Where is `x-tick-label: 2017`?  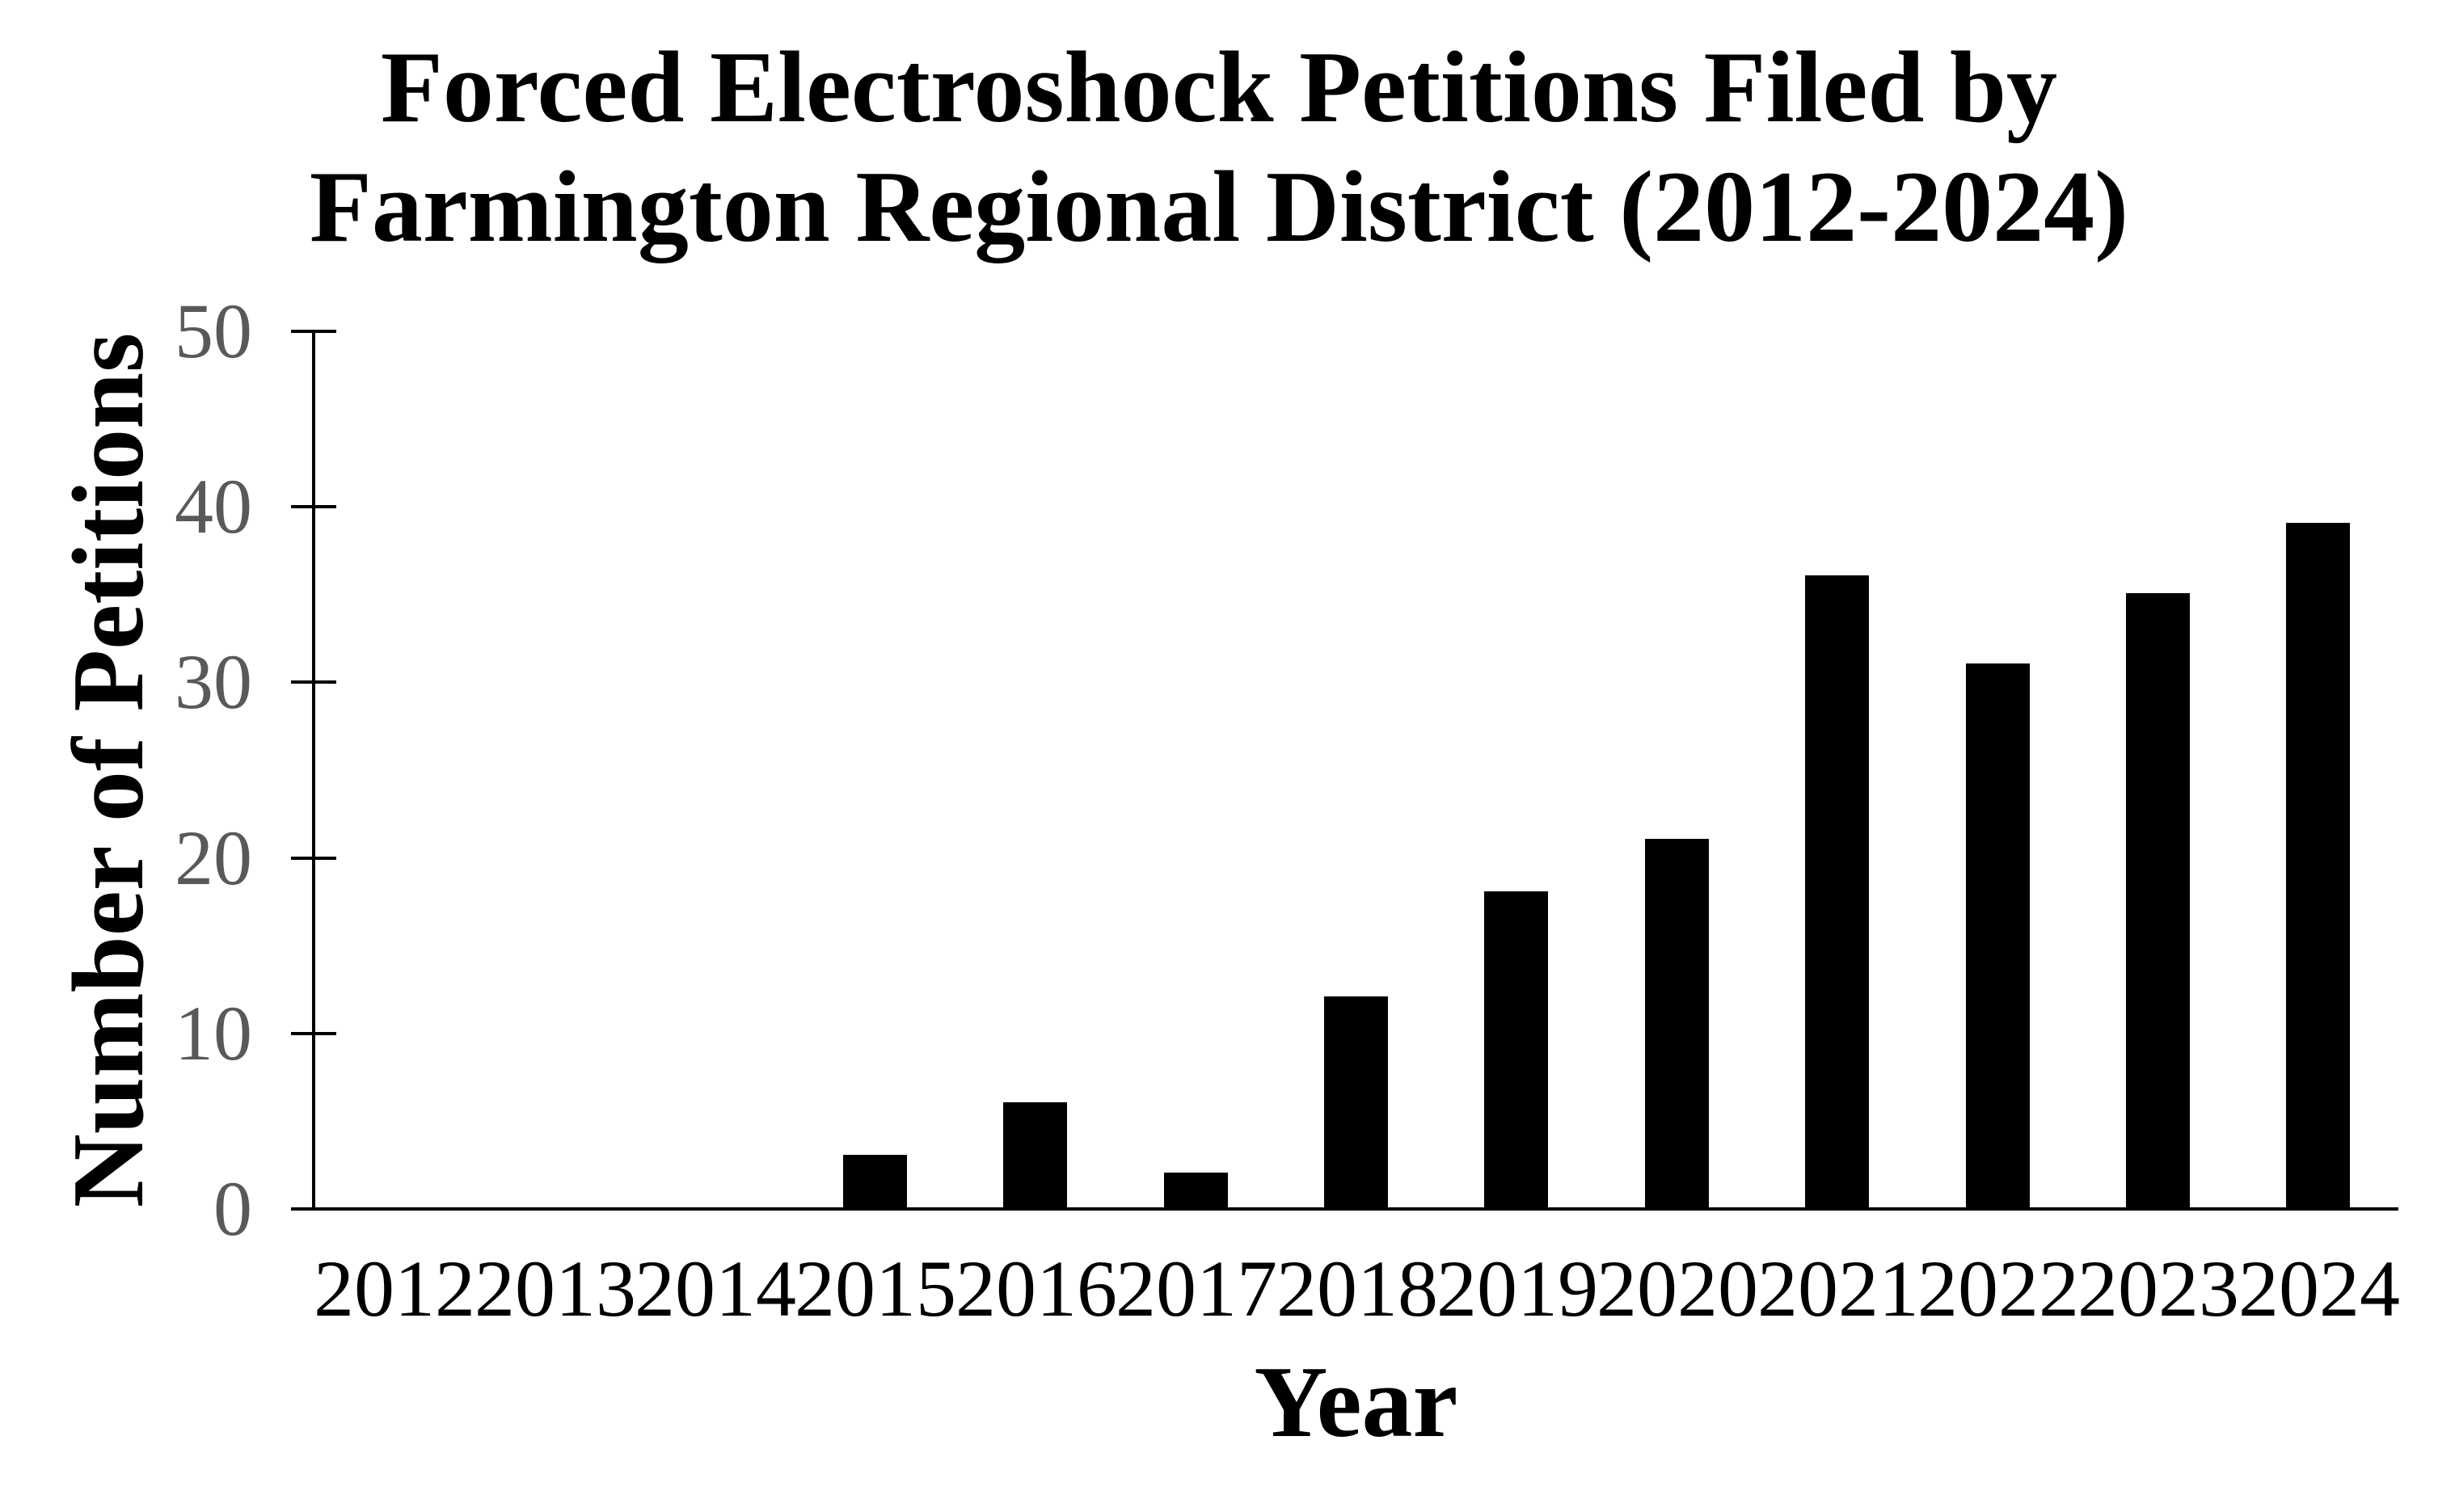 x-tick-label: 2017 is located at coordinates (1196, 1288).